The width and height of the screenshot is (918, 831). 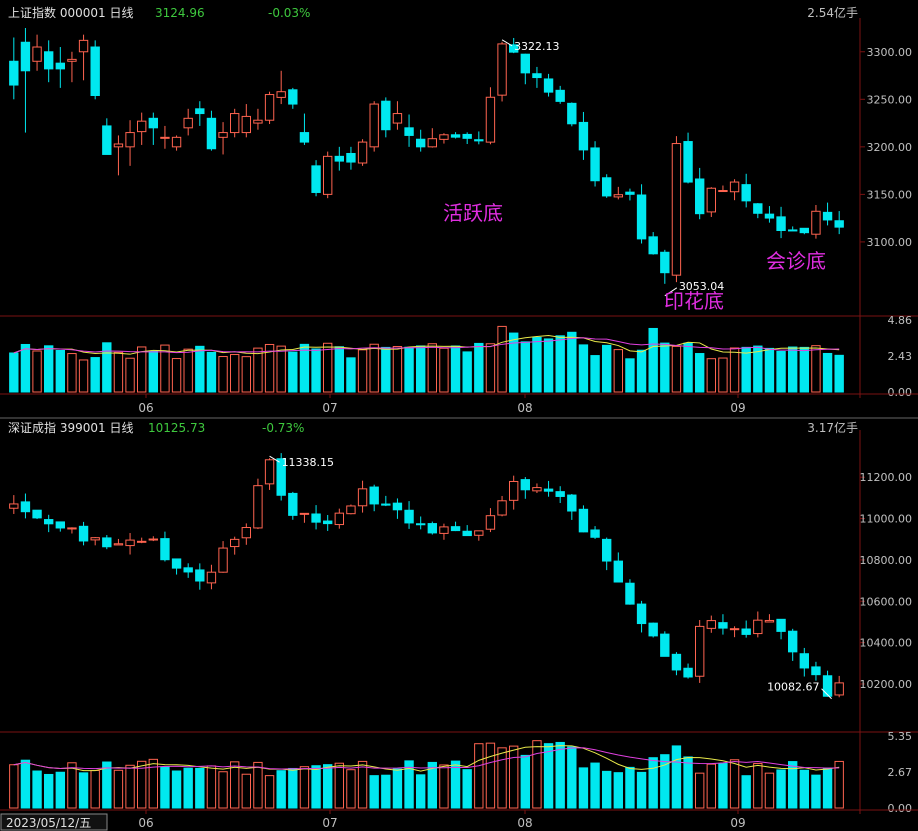 What do you see at coordinates (886, 601) in the screenshot?
I see `y-tick-label: 10600.00` at bounding box center [886, 601].